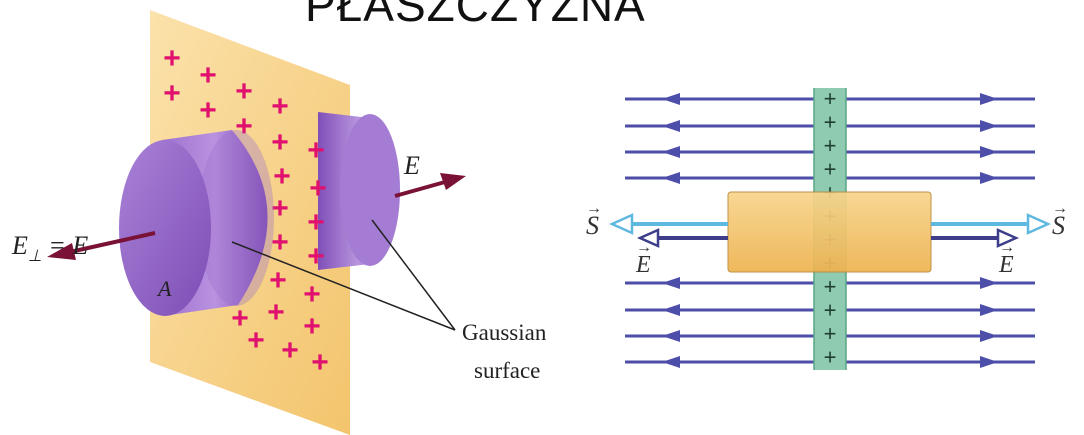  I want to click on page-title: PŁASZCZYZNA, so click(475, 15).